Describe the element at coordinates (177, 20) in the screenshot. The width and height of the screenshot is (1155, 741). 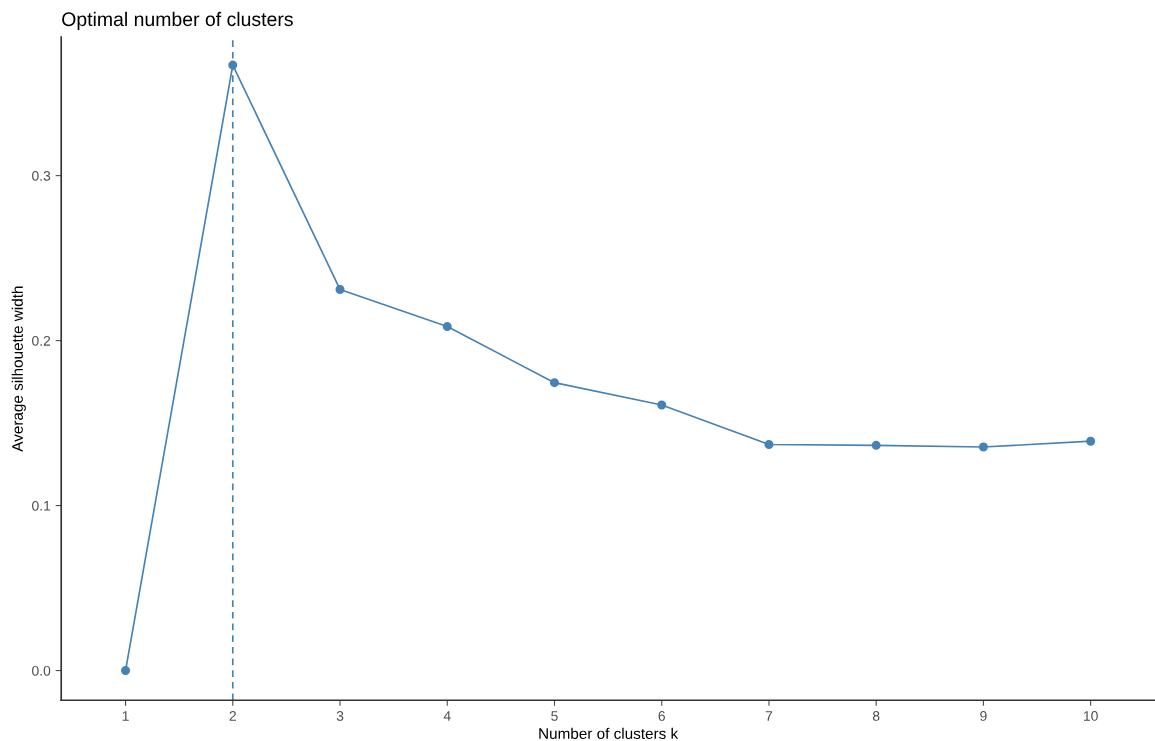
I see `chart-title: Optimal number of clusters` at that location.